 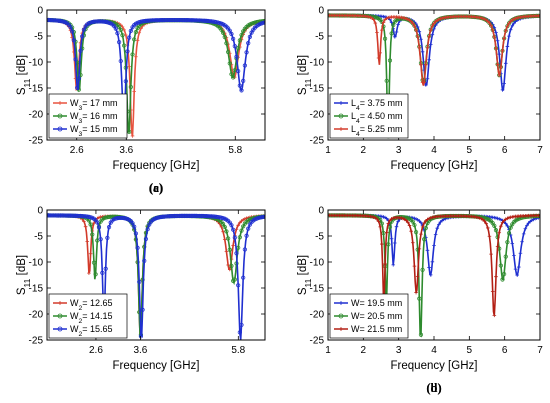 I want to click on legend-label: W2= 14.15, so click(x=91, y=318).